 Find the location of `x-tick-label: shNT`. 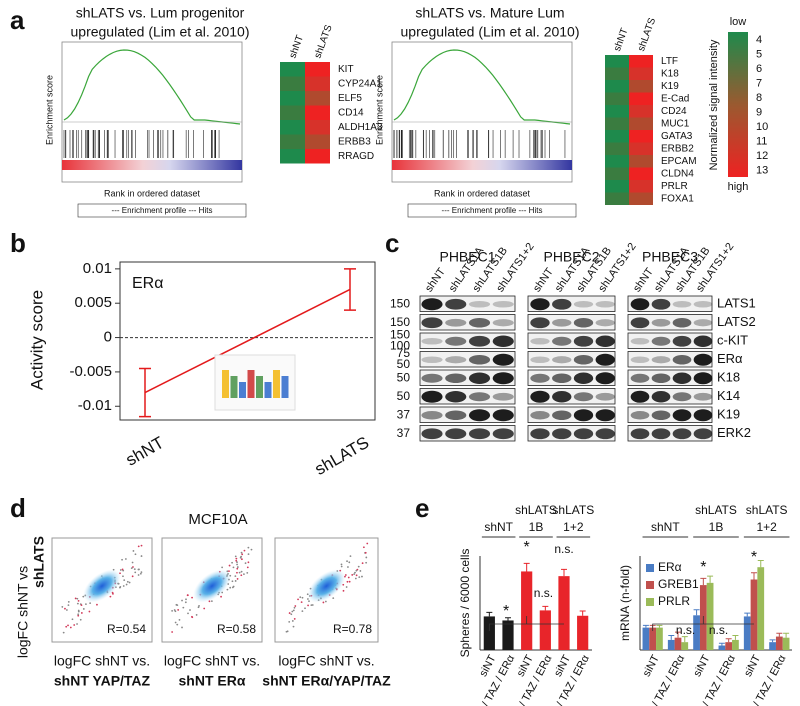

x-tick-label: shNT is located at coordinates (145, 451).